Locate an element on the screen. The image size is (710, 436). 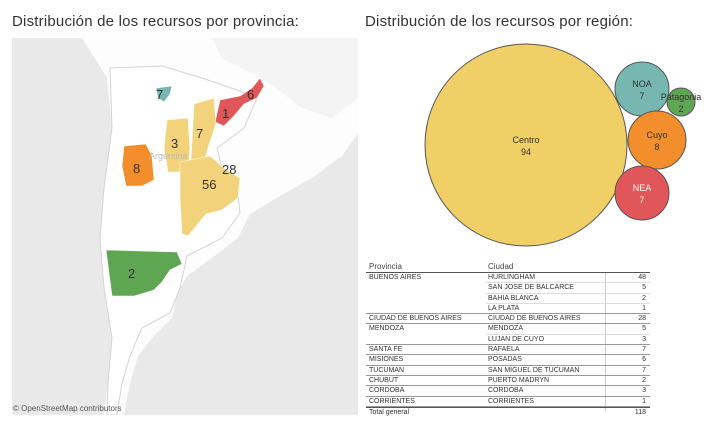
cell-provincia: CORDOBA is located at coordinates (387, 391).